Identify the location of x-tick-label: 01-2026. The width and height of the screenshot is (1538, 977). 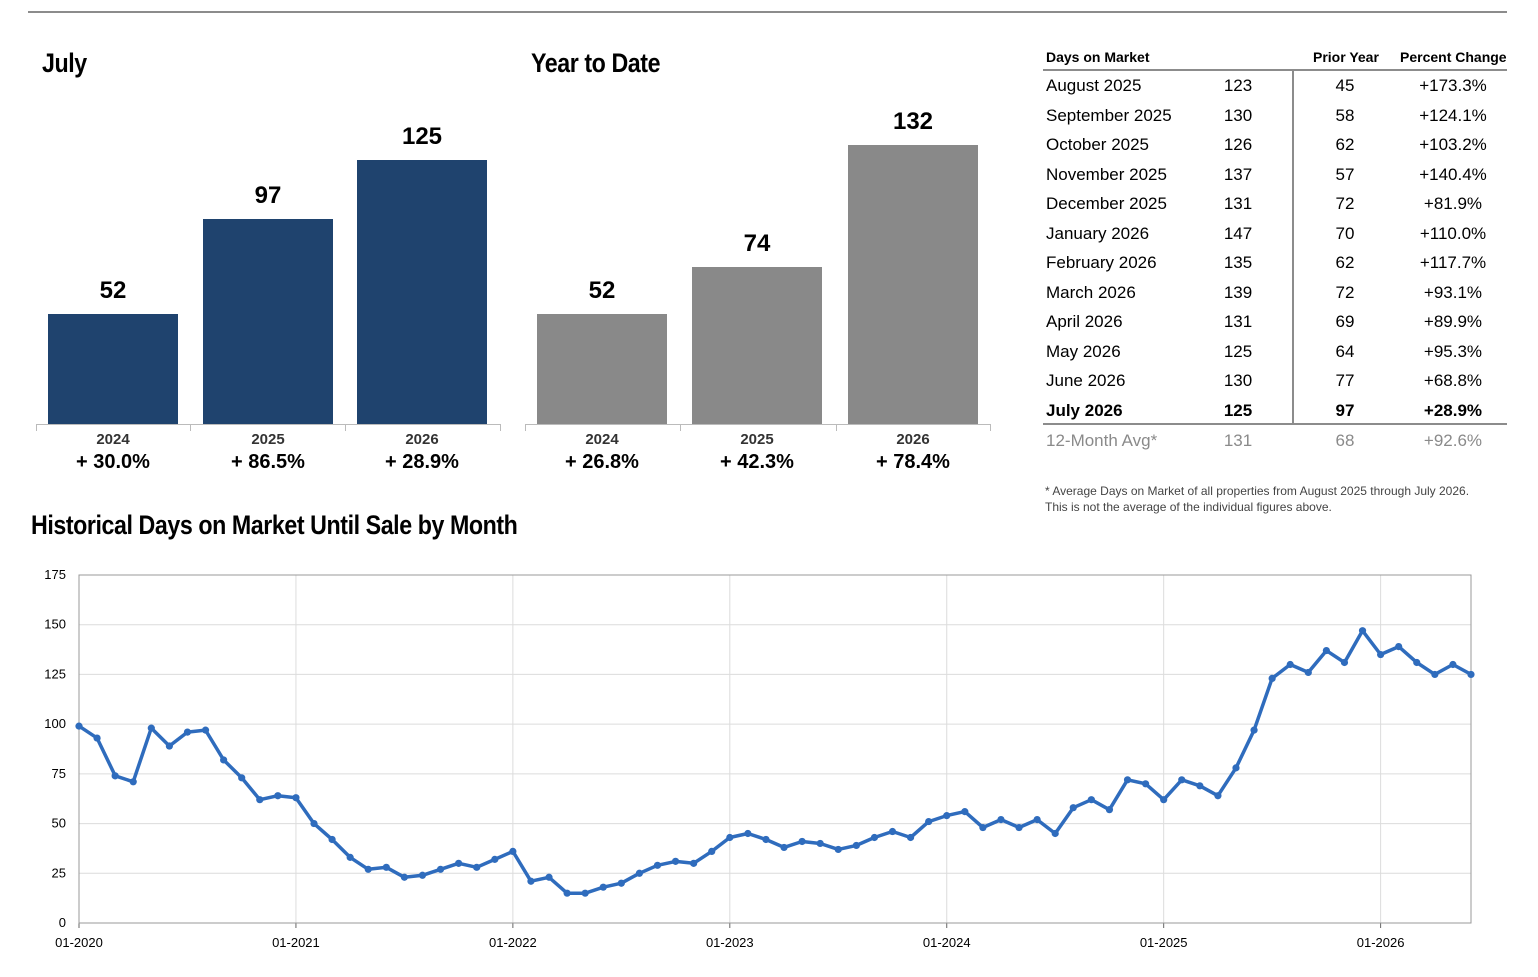
(1381, 942).